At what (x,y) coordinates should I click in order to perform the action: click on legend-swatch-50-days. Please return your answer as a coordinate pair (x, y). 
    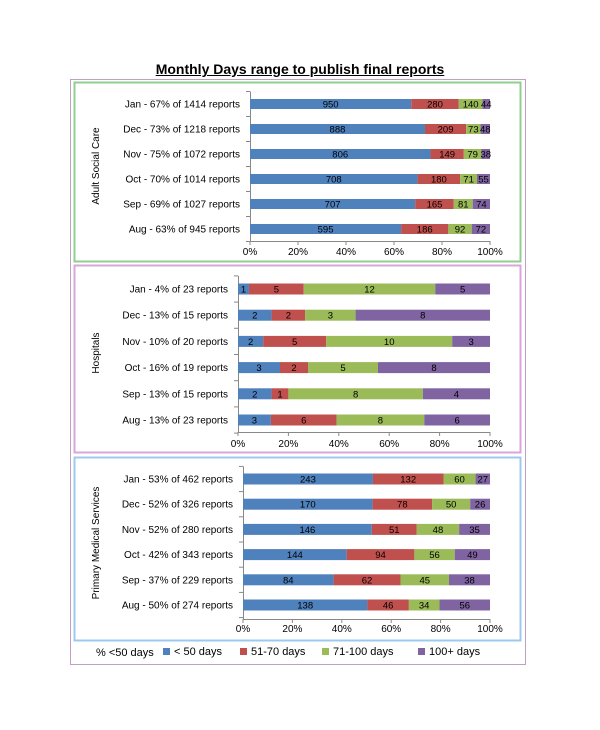
    Looking at the image, I should click on (166, 651).